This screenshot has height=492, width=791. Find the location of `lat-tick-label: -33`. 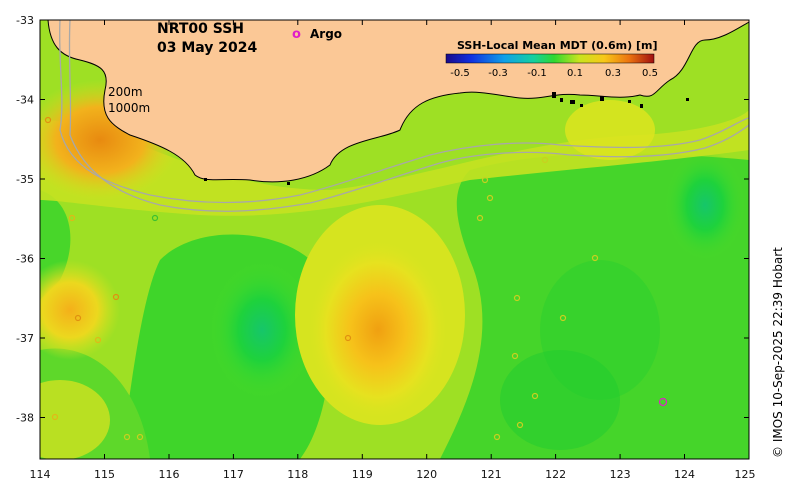

lat-tick-label: -33 is located at coordinates (25, 20).